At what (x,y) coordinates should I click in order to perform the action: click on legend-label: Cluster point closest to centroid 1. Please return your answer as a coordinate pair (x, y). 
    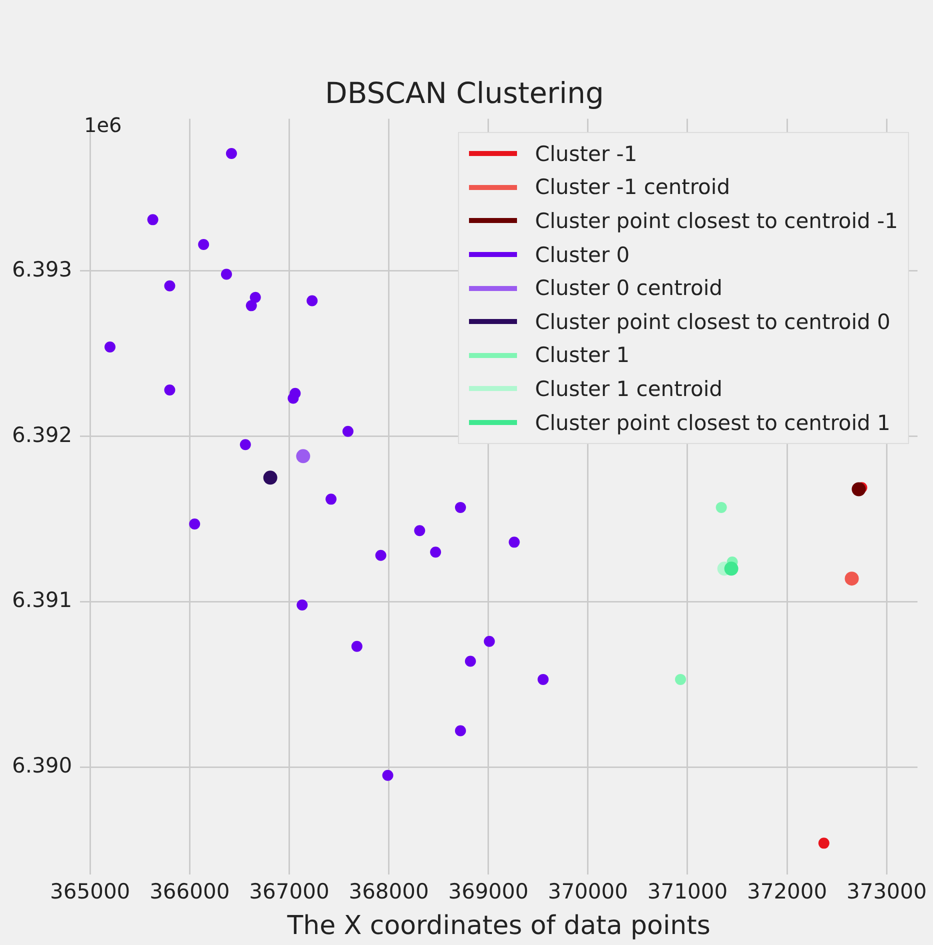
    Looking at the image, I should click on (712, 422).